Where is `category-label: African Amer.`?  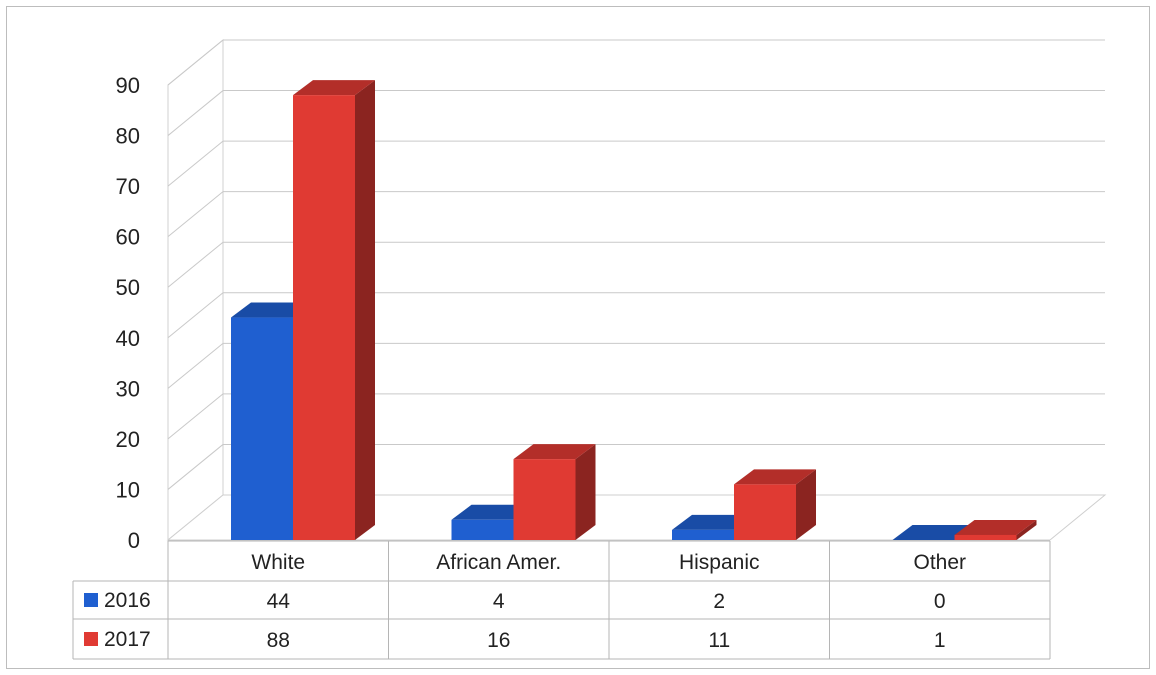
category-label: African Amer. is located at coordinates (498, 562).